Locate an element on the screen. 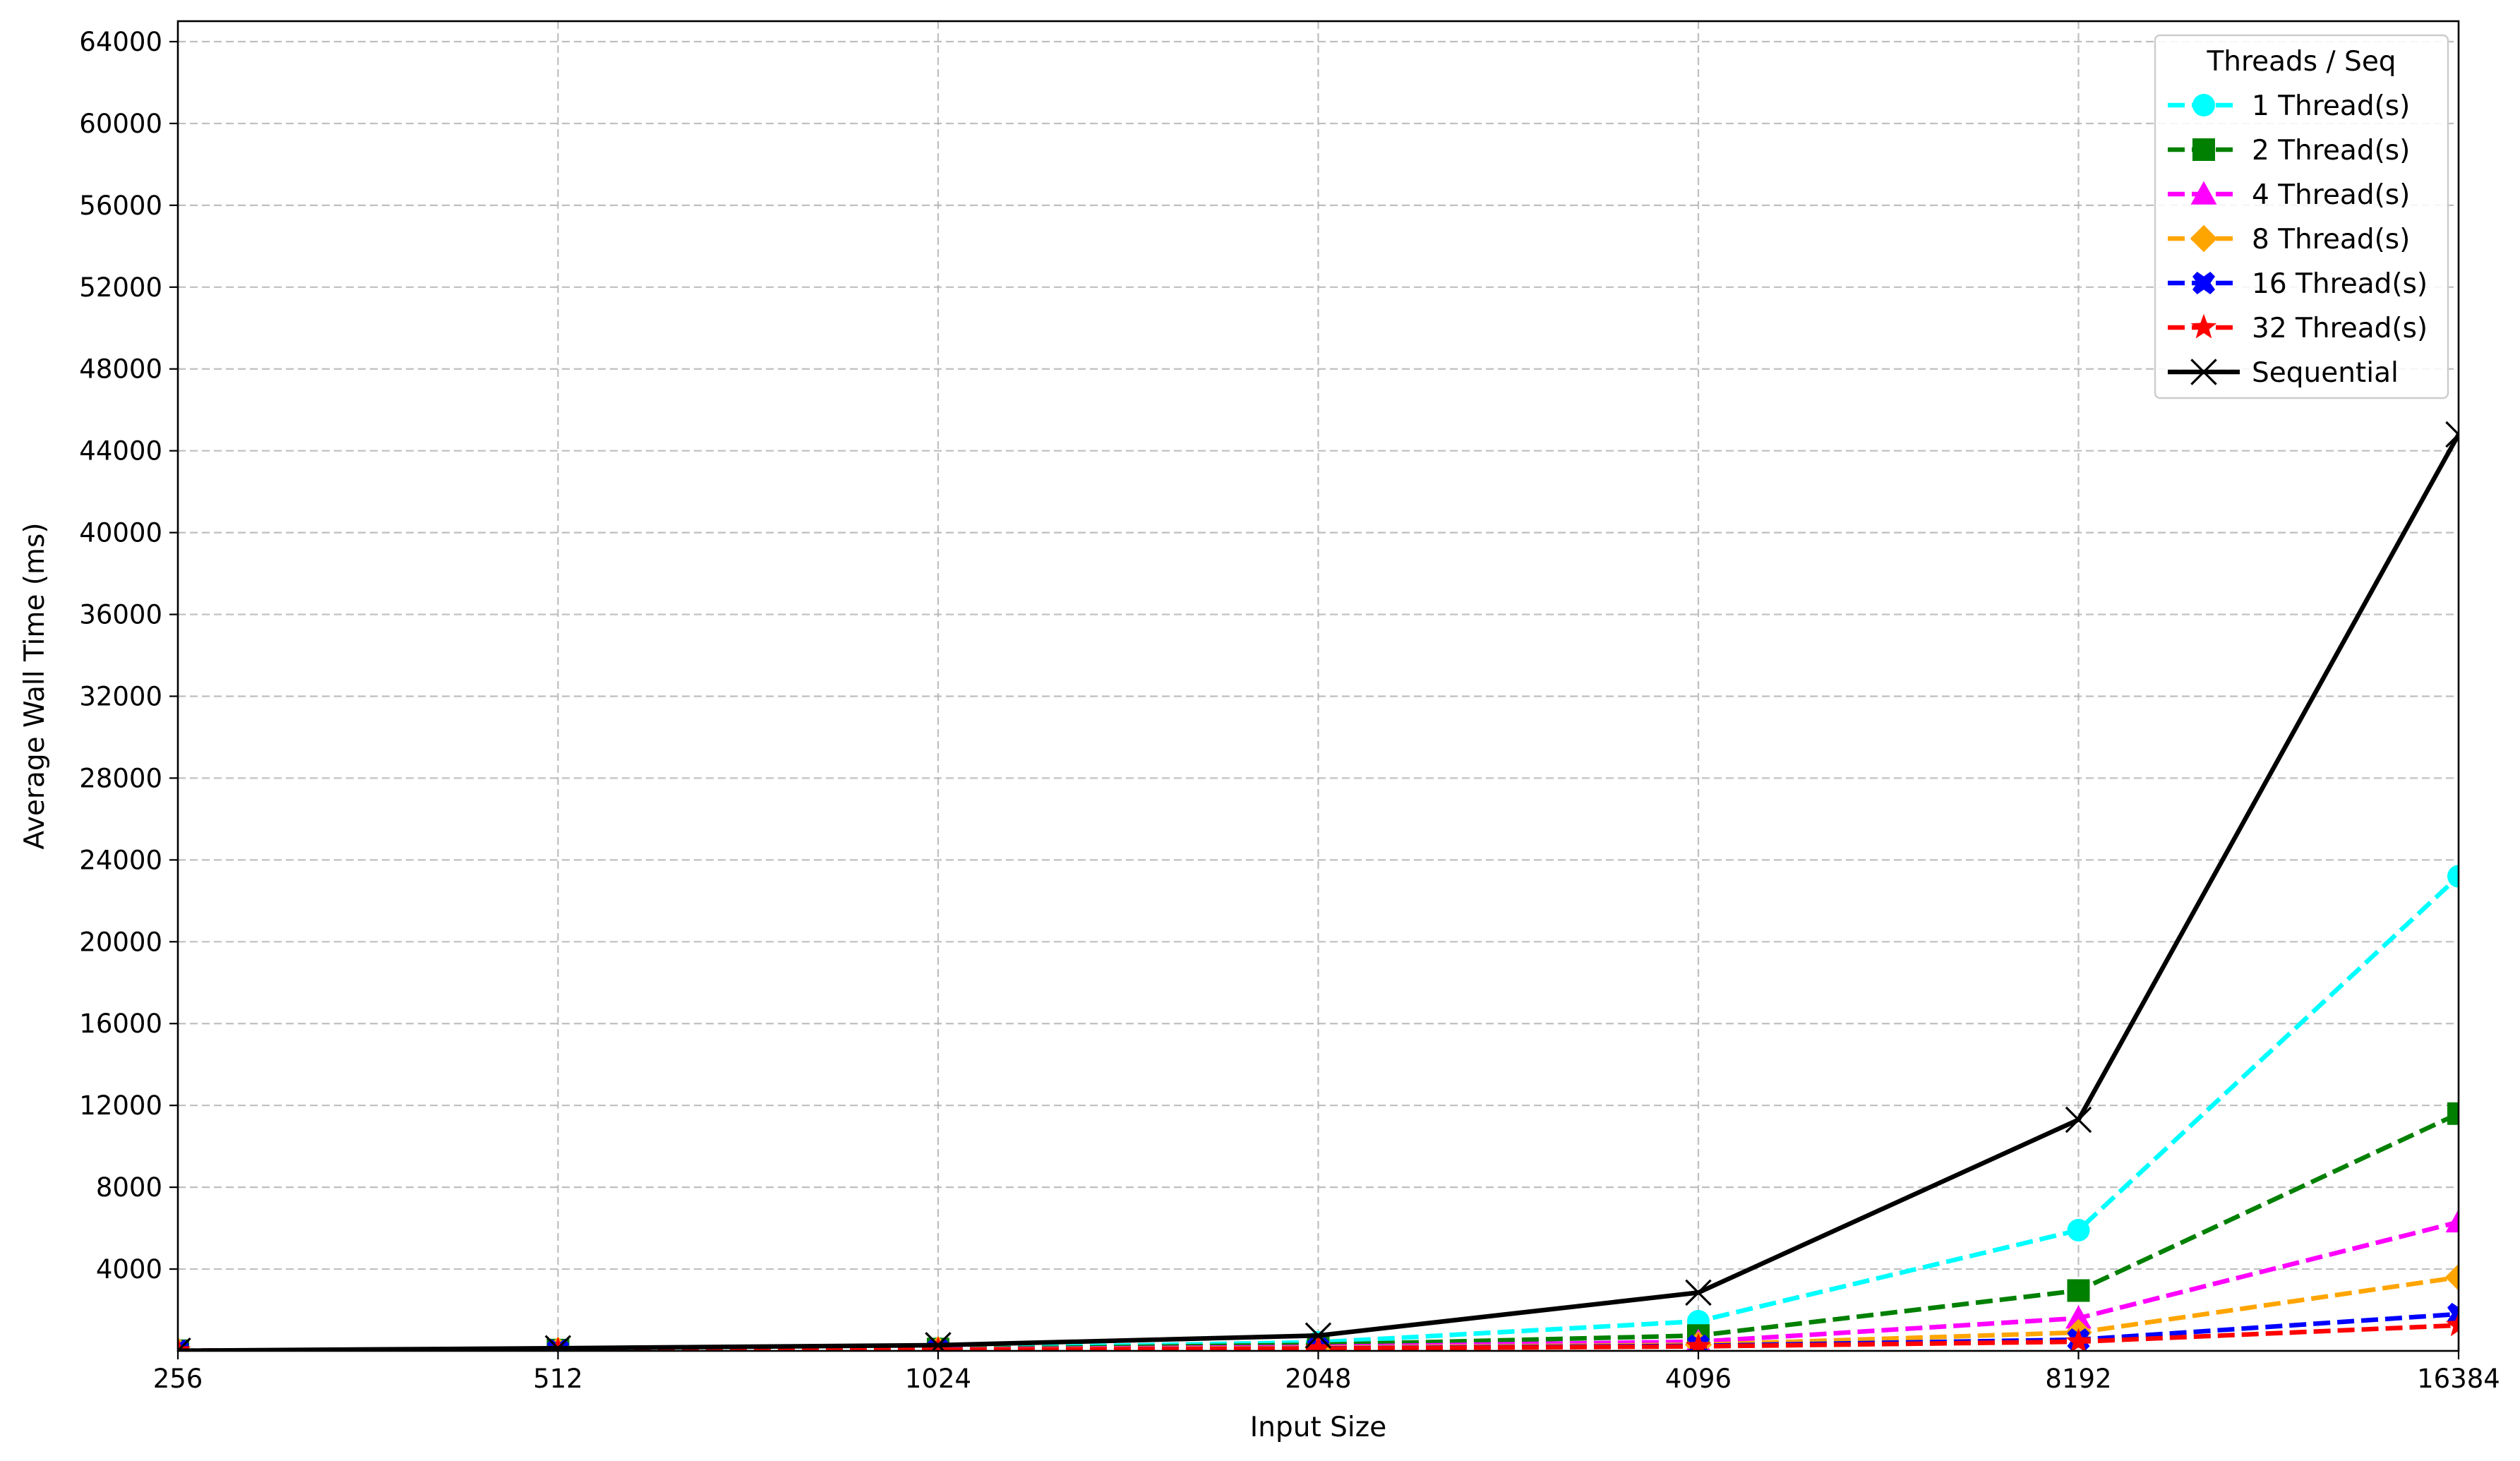 This screenshot has width=2520, height=1461. legend-item-1-thread-s: 1 Thread(s) is located at coordinates (2289, 106).